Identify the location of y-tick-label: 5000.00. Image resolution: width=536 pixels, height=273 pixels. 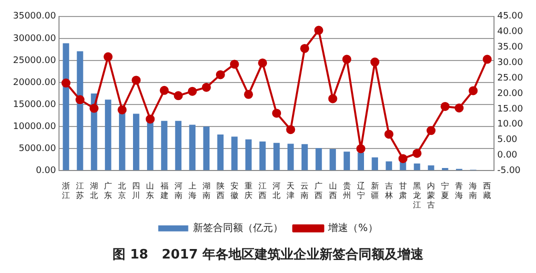
(37, 149).